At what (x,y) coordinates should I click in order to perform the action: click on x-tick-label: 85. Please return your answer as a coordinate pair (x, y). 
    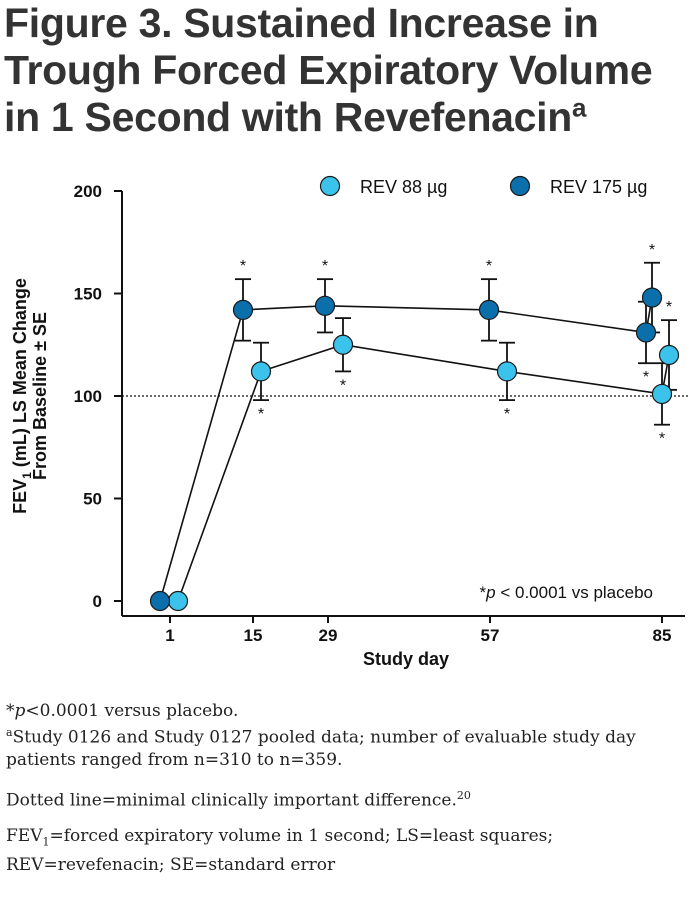
    Looking at the image, I should click on (662, 635).